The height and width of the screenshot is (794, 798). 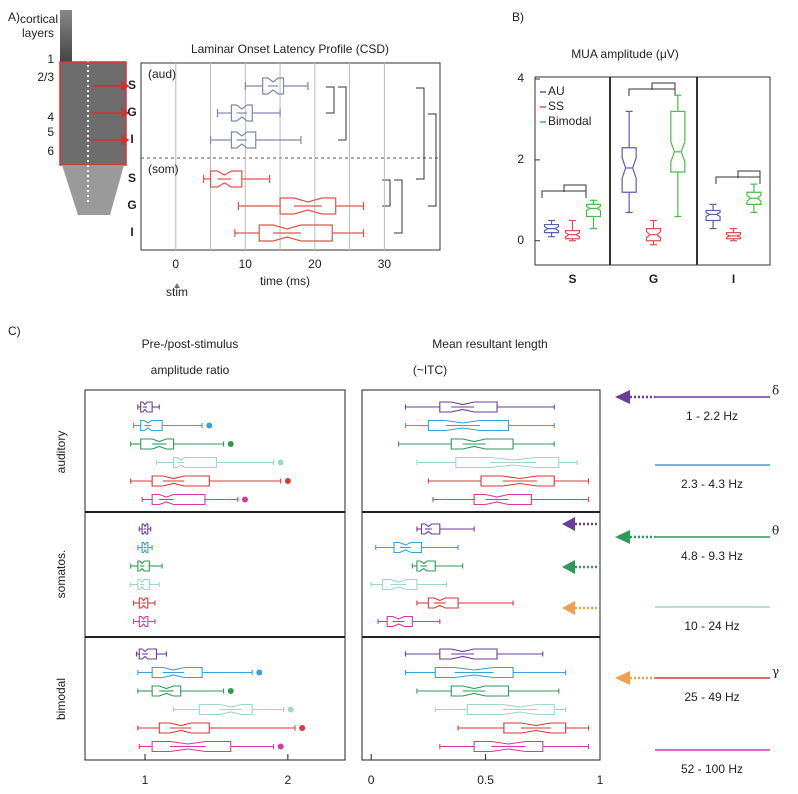 I want to click on band-symbol: θ, so click(x=775, y=531).